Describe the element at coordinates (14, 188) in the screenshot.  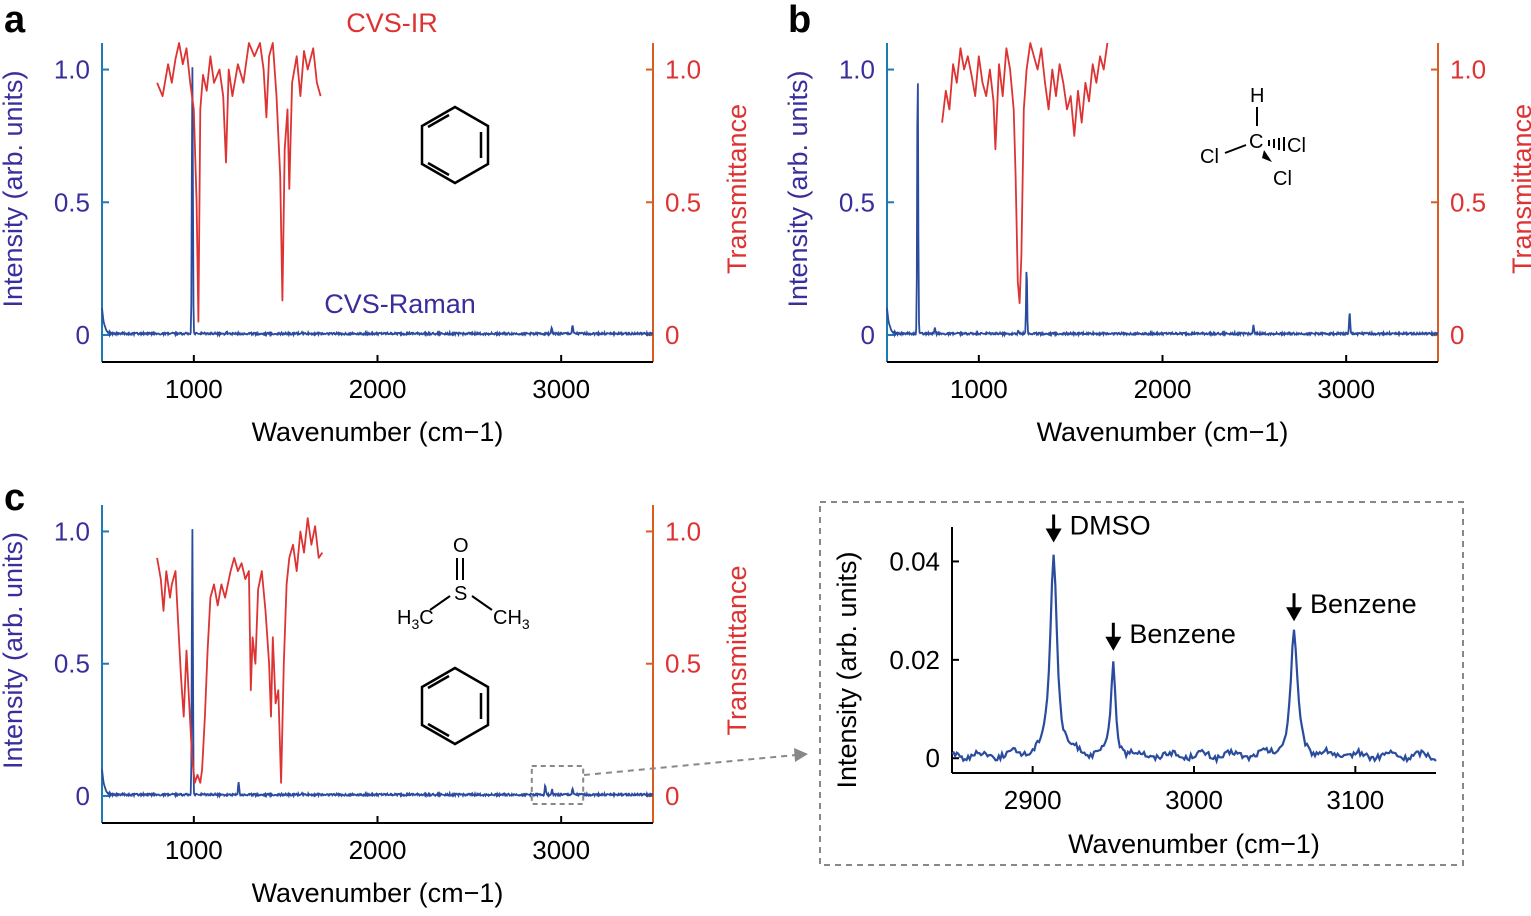
I see `panel-a-ylabel-left: Intensity (arb. units)` at that location.